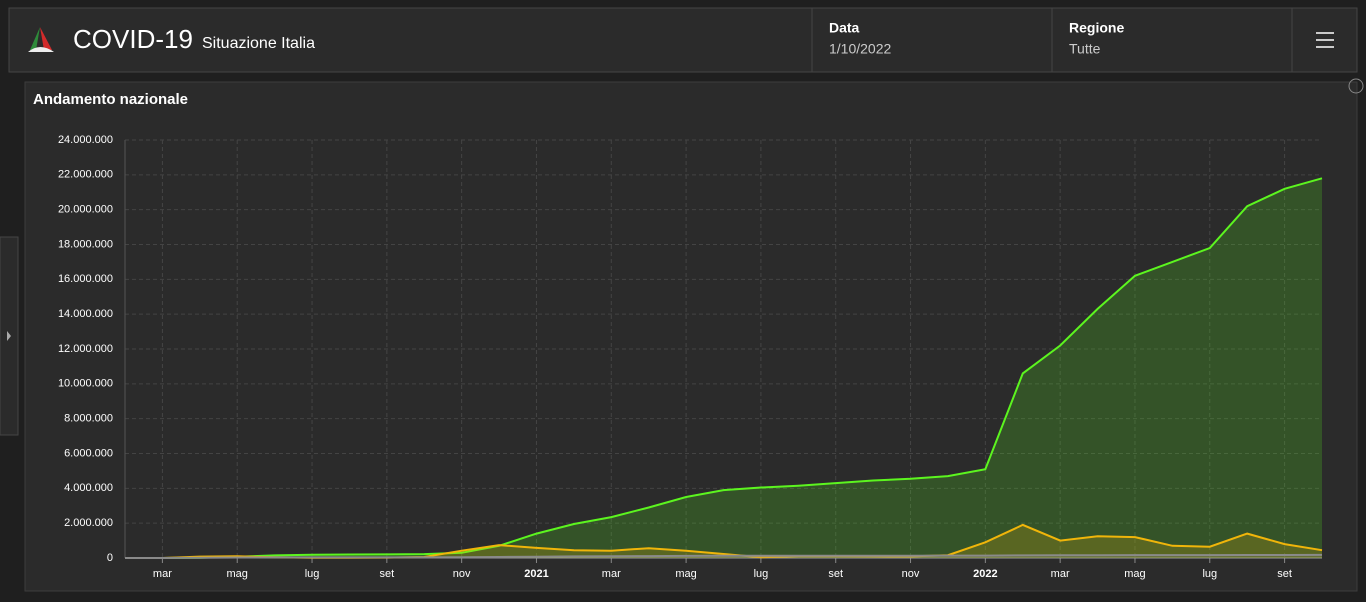 This screenshot has width=1366, height=602. What do you see at coordinates (683, 40) in the screenshot?
I see `header-bar` at bounding box center [683, 40].